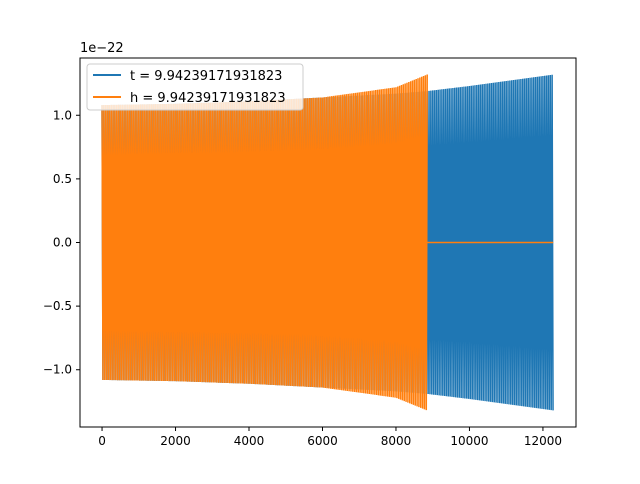 The height and width of the screenshot is (484, 640). I want to click on y-tick-label: 0.0, so click(62, 243).